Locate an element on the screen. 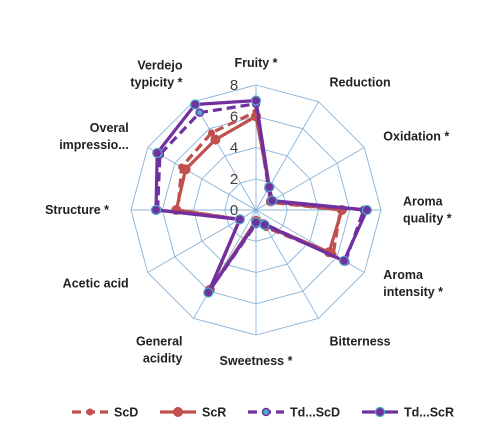 This screenshot has width=500, height=435. axis-label-line: Fruity * is located at coordinates (255, 63).